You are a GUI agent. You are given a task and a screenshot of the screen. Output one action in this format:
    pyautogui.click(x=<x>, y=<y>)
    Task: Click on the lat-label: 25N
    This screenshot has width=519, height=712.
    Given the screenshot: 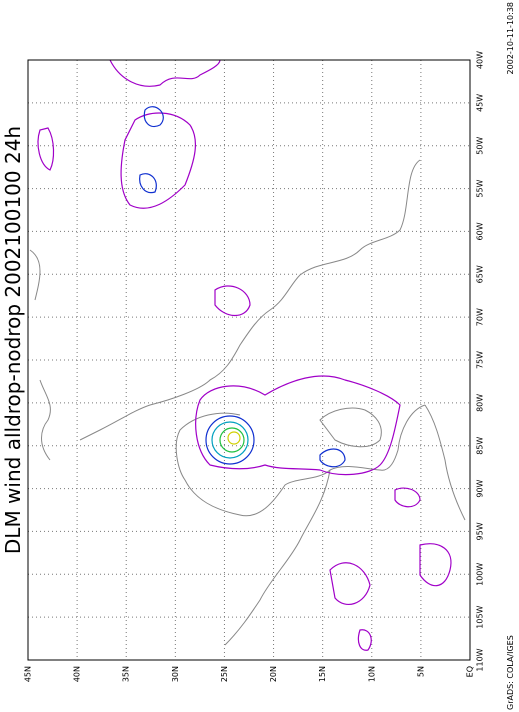 What is the action you would take?
    pyautogui.click(x=224, y=674)
    